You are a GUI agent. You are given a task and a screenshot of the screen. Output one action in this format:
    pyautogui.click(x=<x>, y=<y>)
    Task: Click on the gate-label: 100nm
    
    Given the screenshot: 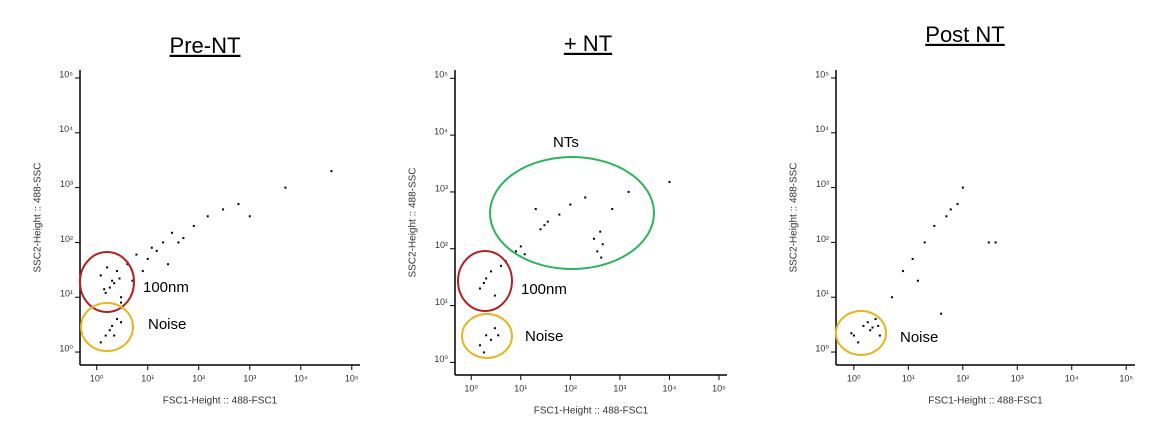 What is the action you would take?
    pyautogui.click(x=544, y=289)
    